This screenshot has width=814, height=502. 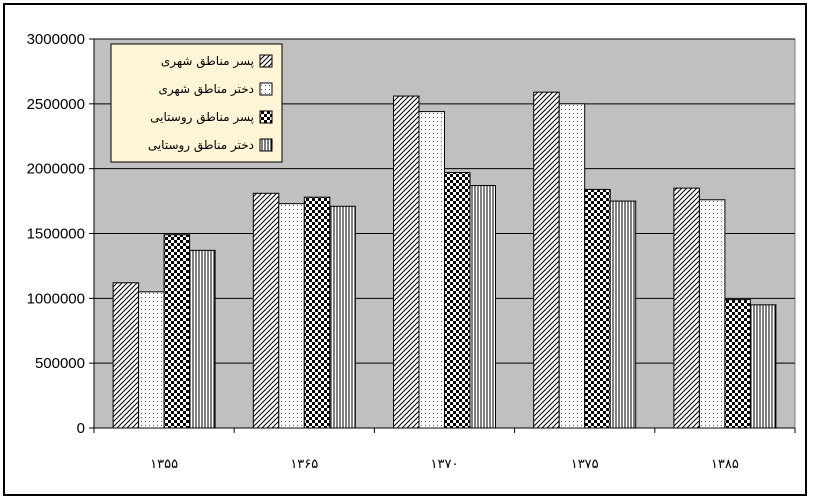 I want to click on y-tick-label: 3000000, so click(x=56, y=39).